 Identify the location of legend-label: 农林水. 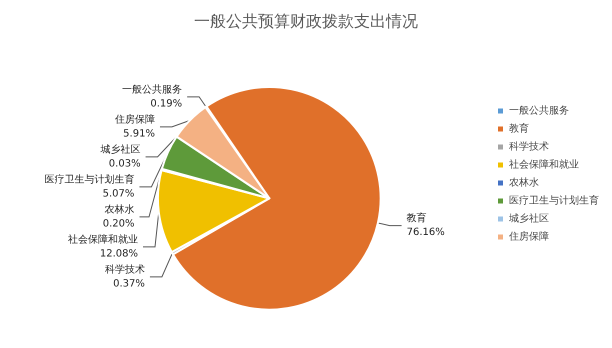
(524, 182).